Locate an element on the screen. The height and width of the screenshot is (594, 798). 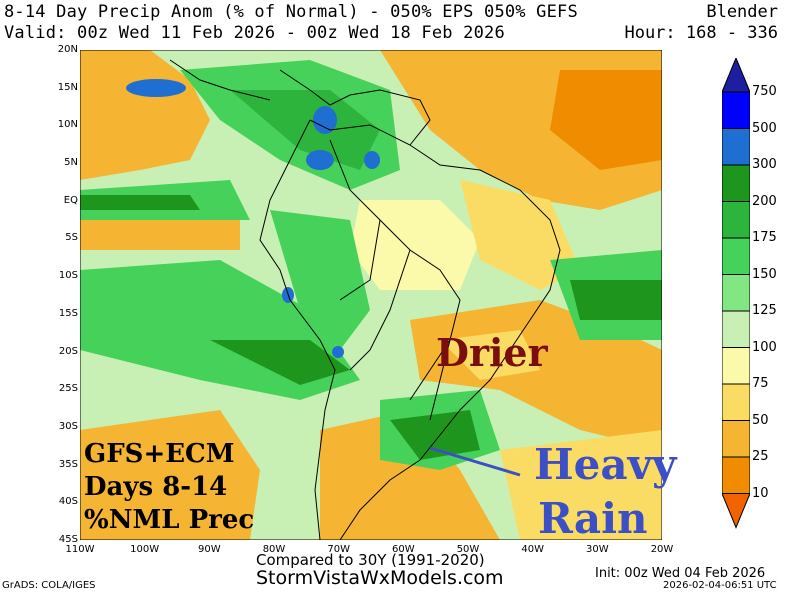
dry-area-south-atlantic is located at coordinates (581, 485).